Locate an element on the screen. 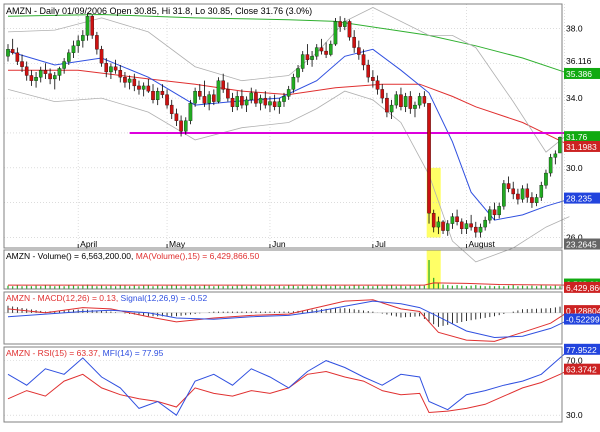 The image size is (600, 432). macd-right-label-0: 0.128804 is located at coordinates (583, 311).